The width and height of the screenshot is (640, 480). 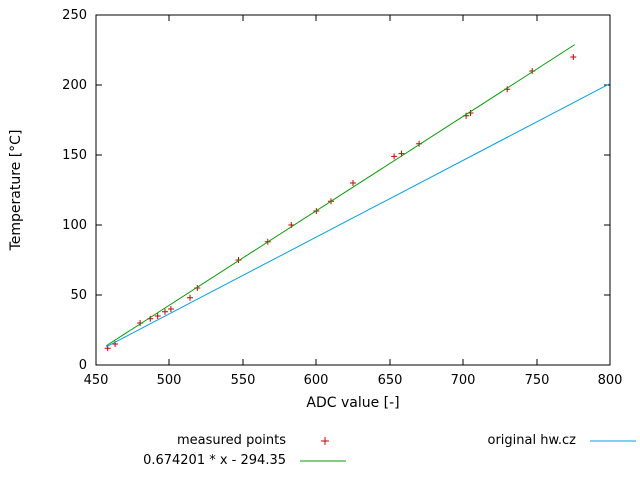 I want to click on plus-marker-icon, so click(x=325, y=440).